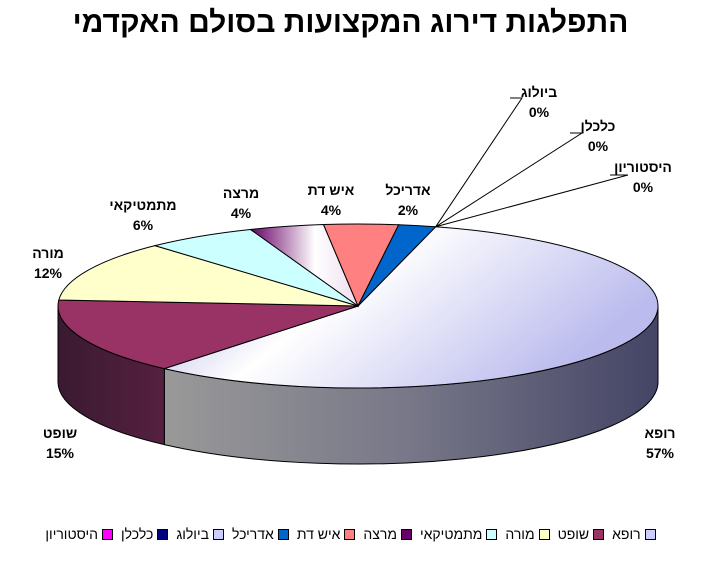  I want to click on legend-label: רופא, so click(626, 534).